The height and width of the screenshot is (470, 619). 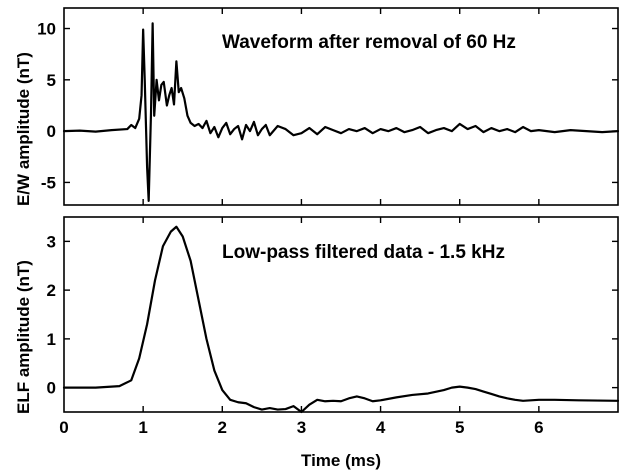 What do you see at coordinates (222, 427) in the screenshot?
I see `x-tick-label: 2` at bounding box center [222, 427].